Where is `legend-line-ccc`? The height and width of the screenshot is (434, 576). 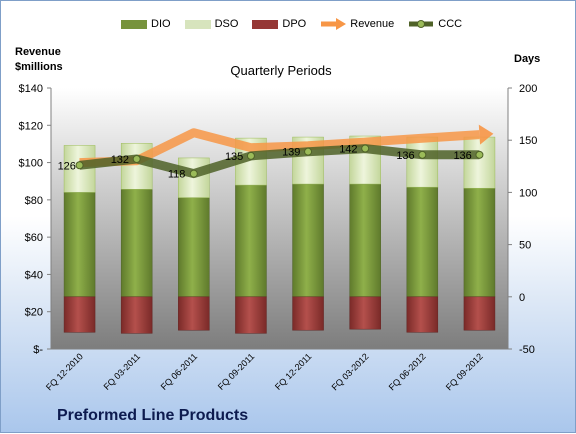
legend-line-ccc is located at coordinates (421, 24).